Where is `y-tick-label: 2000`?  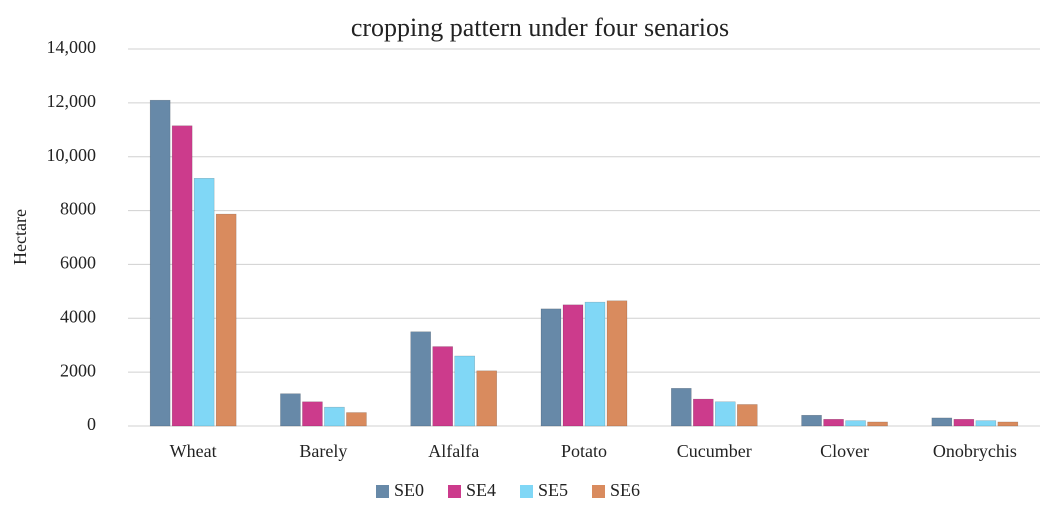
y-tick-label: 2000 is located at coordinates (78, 370).